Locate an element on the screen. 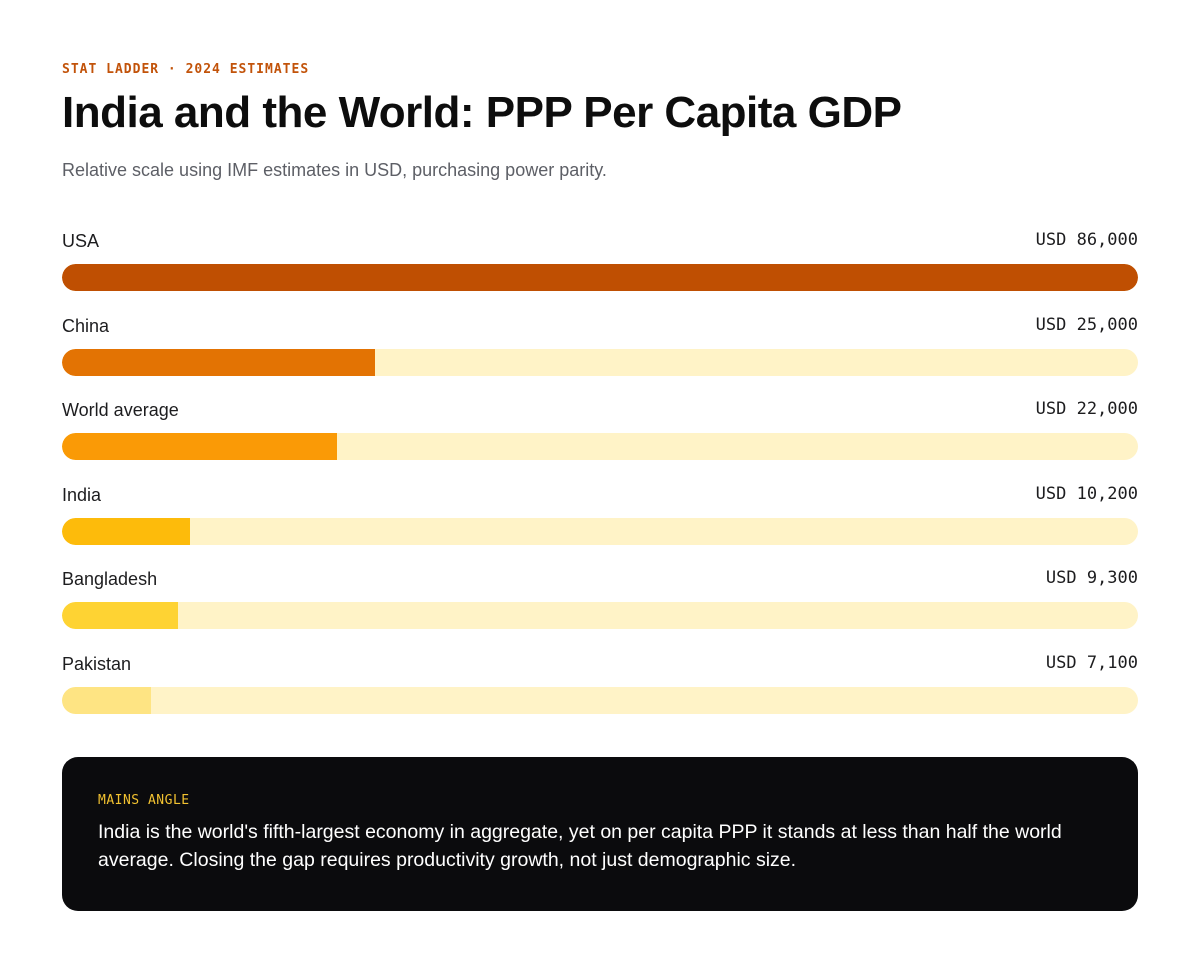 This screenshot has height=973, width=1200. category-label: India is located at coordinates (82, 494).